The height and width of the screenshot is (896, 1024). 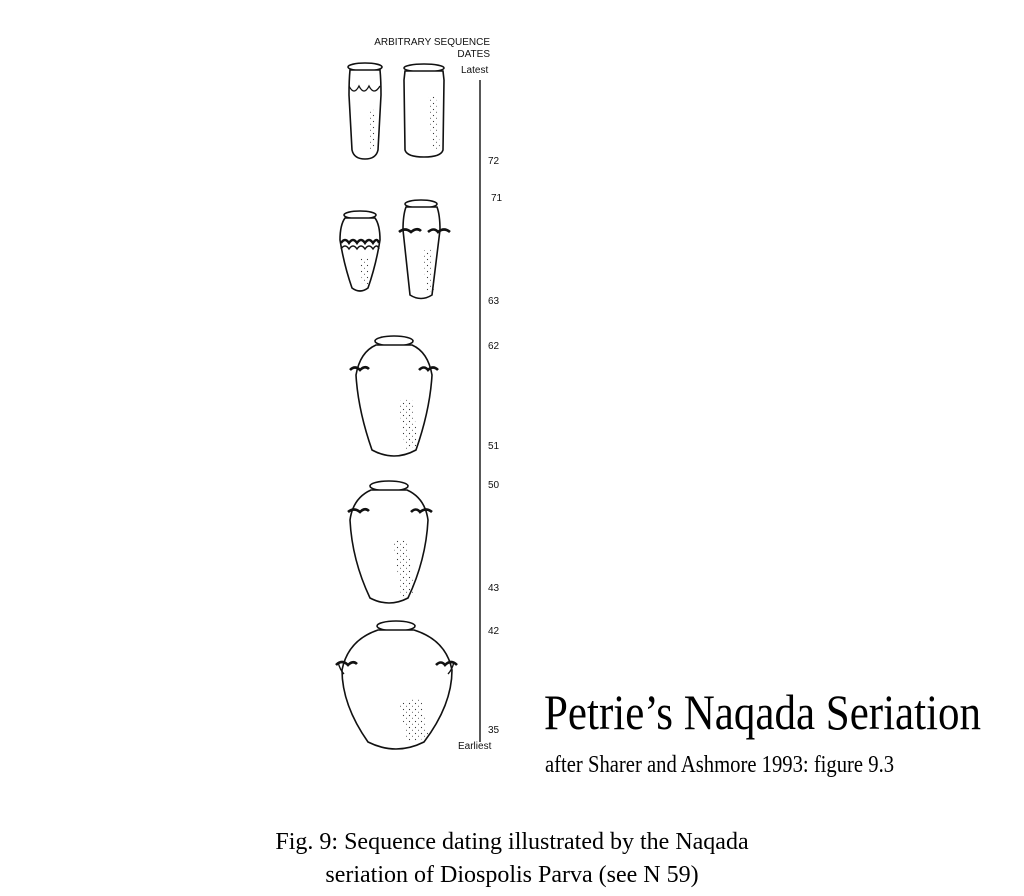 I want to click on vessel-ledge-handle-jar, so click(x=424, y=249).